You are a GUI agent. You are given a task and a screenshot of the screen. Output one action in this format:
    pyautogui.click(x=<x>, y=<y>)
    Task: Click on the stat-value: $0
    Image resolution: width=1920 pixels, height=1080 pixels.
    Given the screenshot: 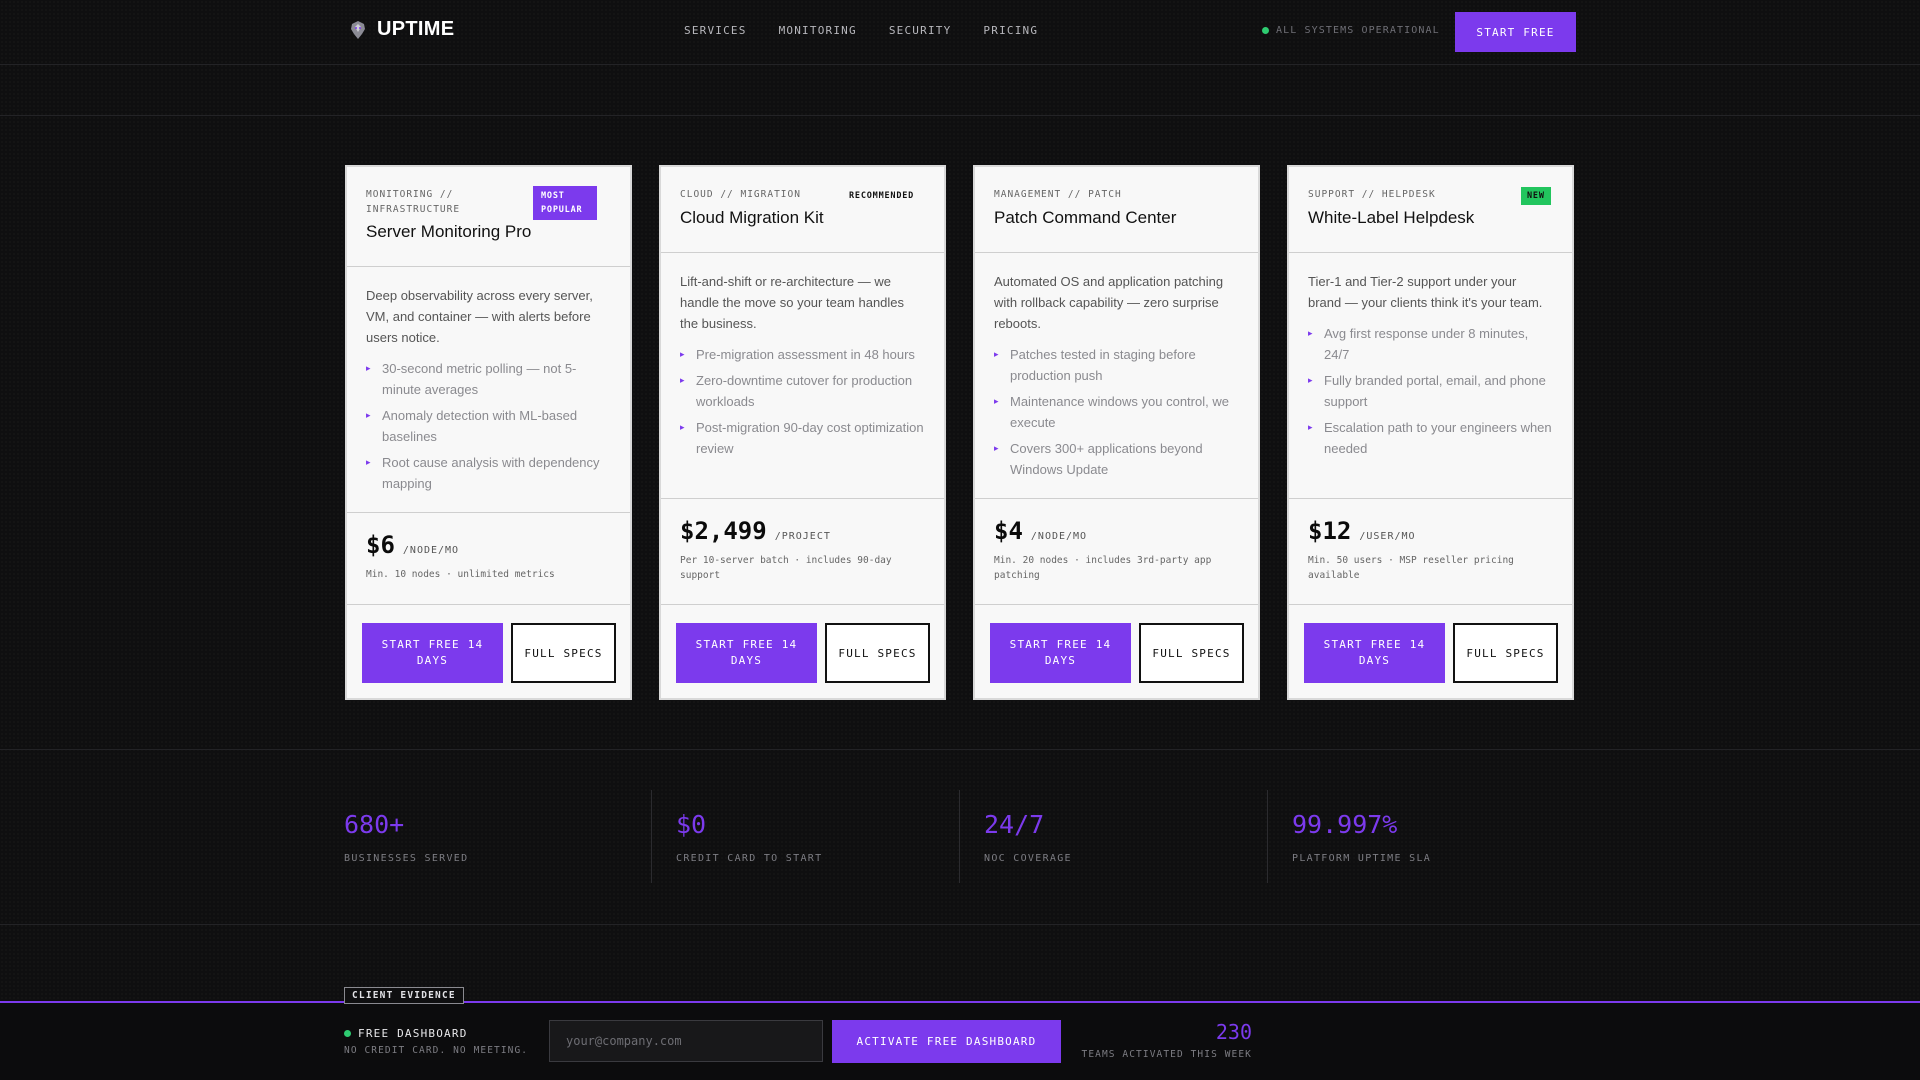 What is the action you would take?
    pyautogui.click(x=691, y=824)
    